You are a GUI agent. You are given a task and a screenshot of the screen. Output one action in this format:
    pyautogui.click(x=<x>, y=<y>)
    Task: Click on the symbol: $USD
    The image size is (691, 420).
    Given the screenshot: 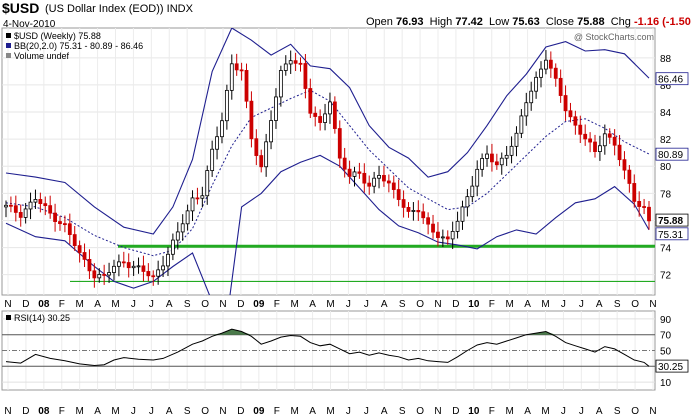 What is the action you would take?
    pyautogui.click(x=21, y=8)
    